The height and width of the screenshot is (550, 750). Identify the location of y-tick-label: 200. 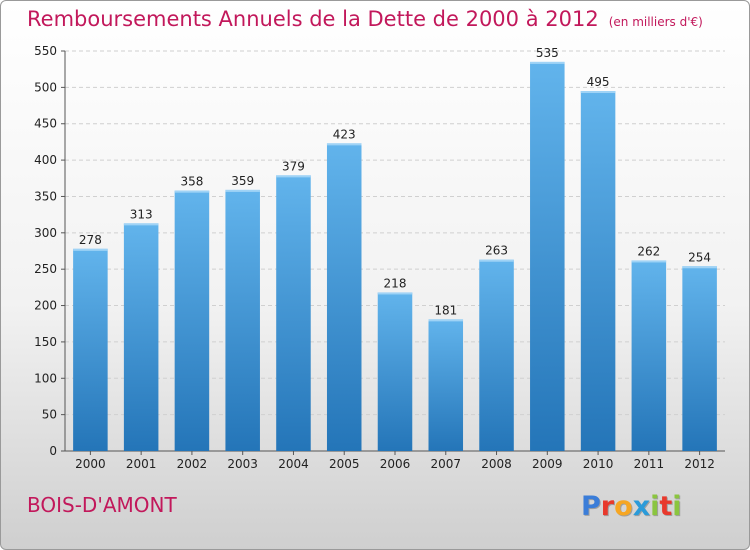
(45, 306).